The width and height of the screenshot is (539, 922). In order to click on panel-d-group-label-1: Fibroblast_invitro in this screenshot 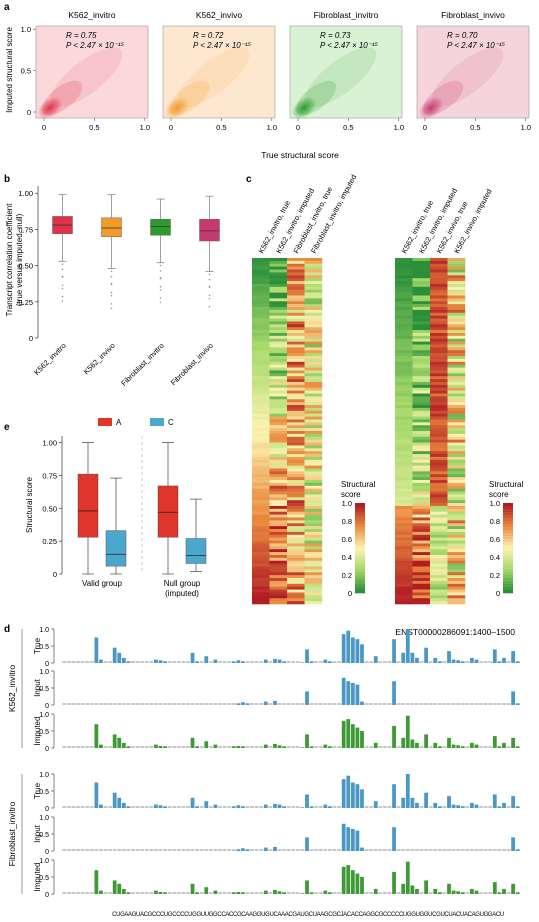, I will do `click(12, 833)`.